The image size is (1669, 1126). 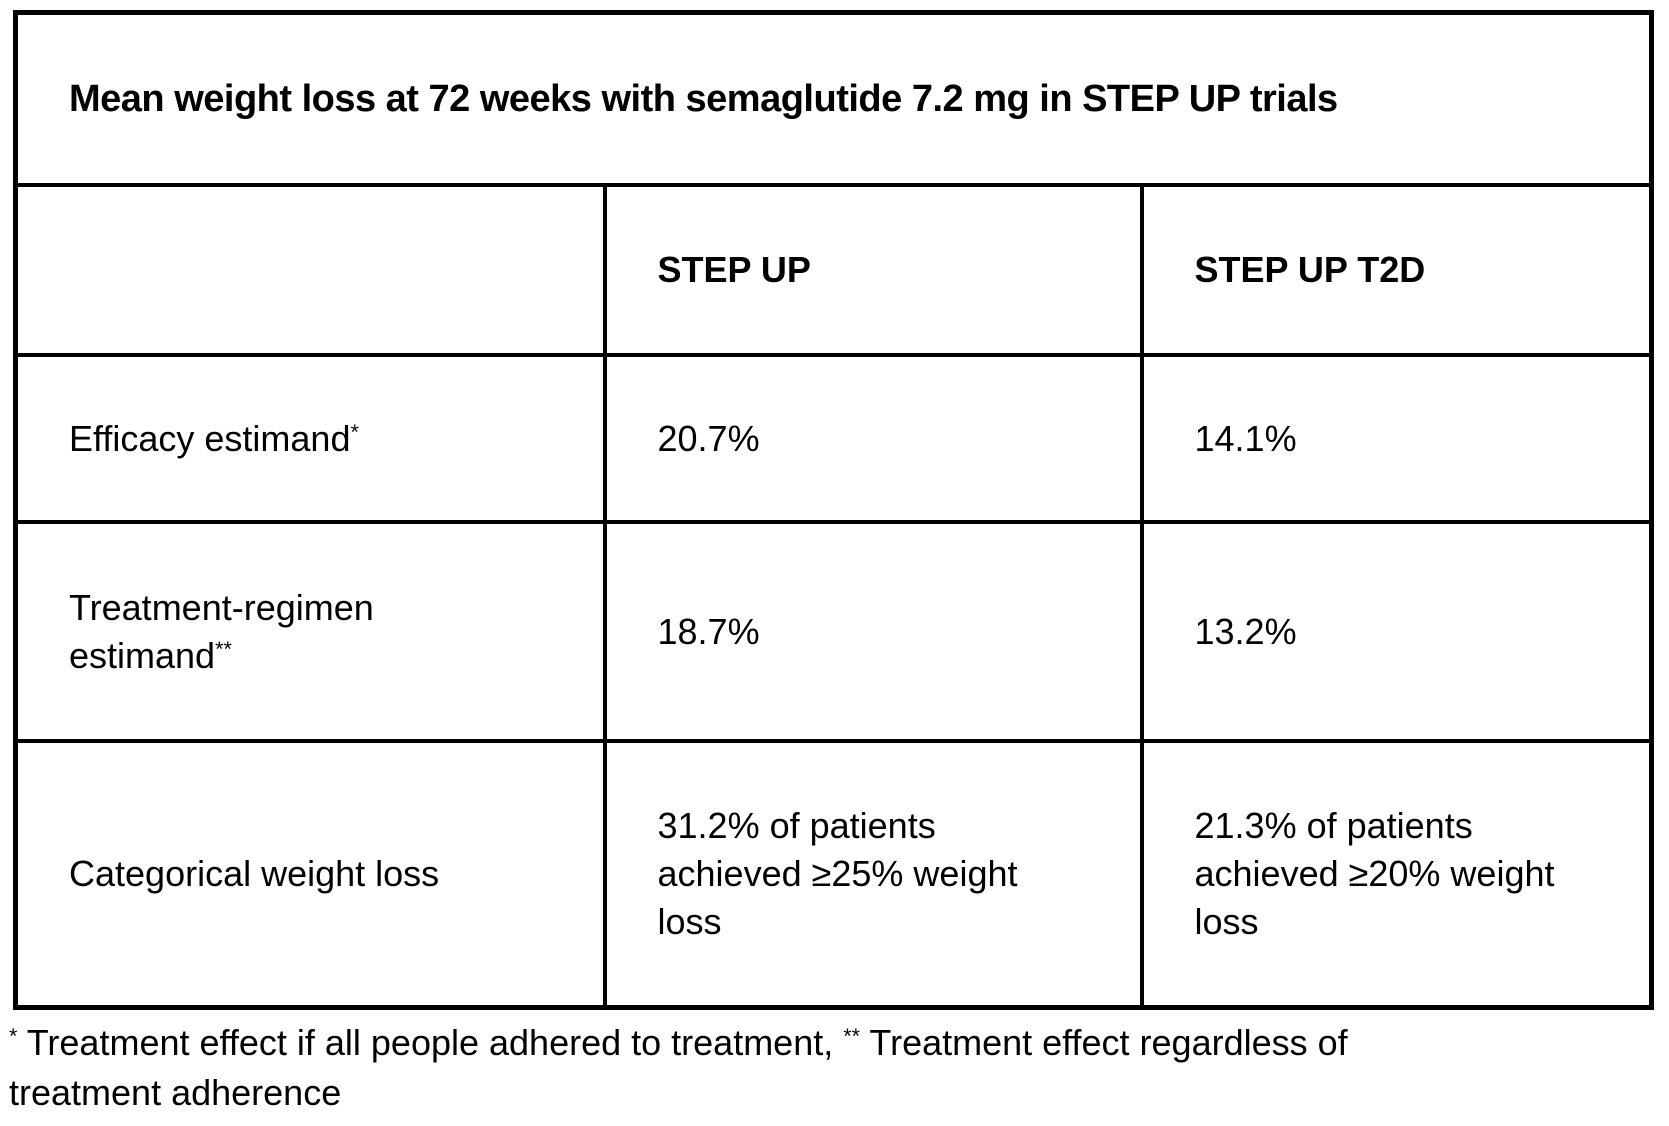 What do you see at coordinates (708, 631) in the screenshot?
I see `cell-value-text: 18.7%` at bounding box center [708, 631].